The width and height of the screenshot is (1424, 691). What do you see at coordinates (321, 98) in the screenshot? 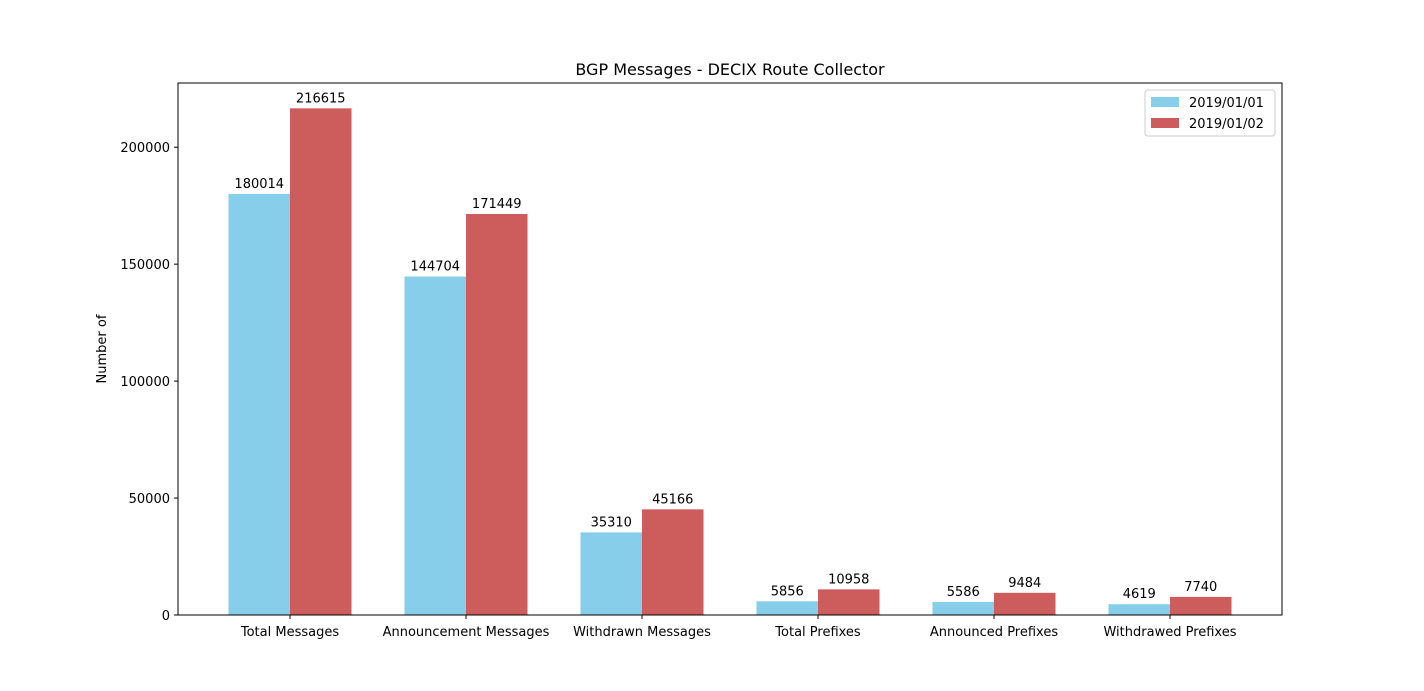
I see `data-label: 216615` at bounding box center [321, 98].